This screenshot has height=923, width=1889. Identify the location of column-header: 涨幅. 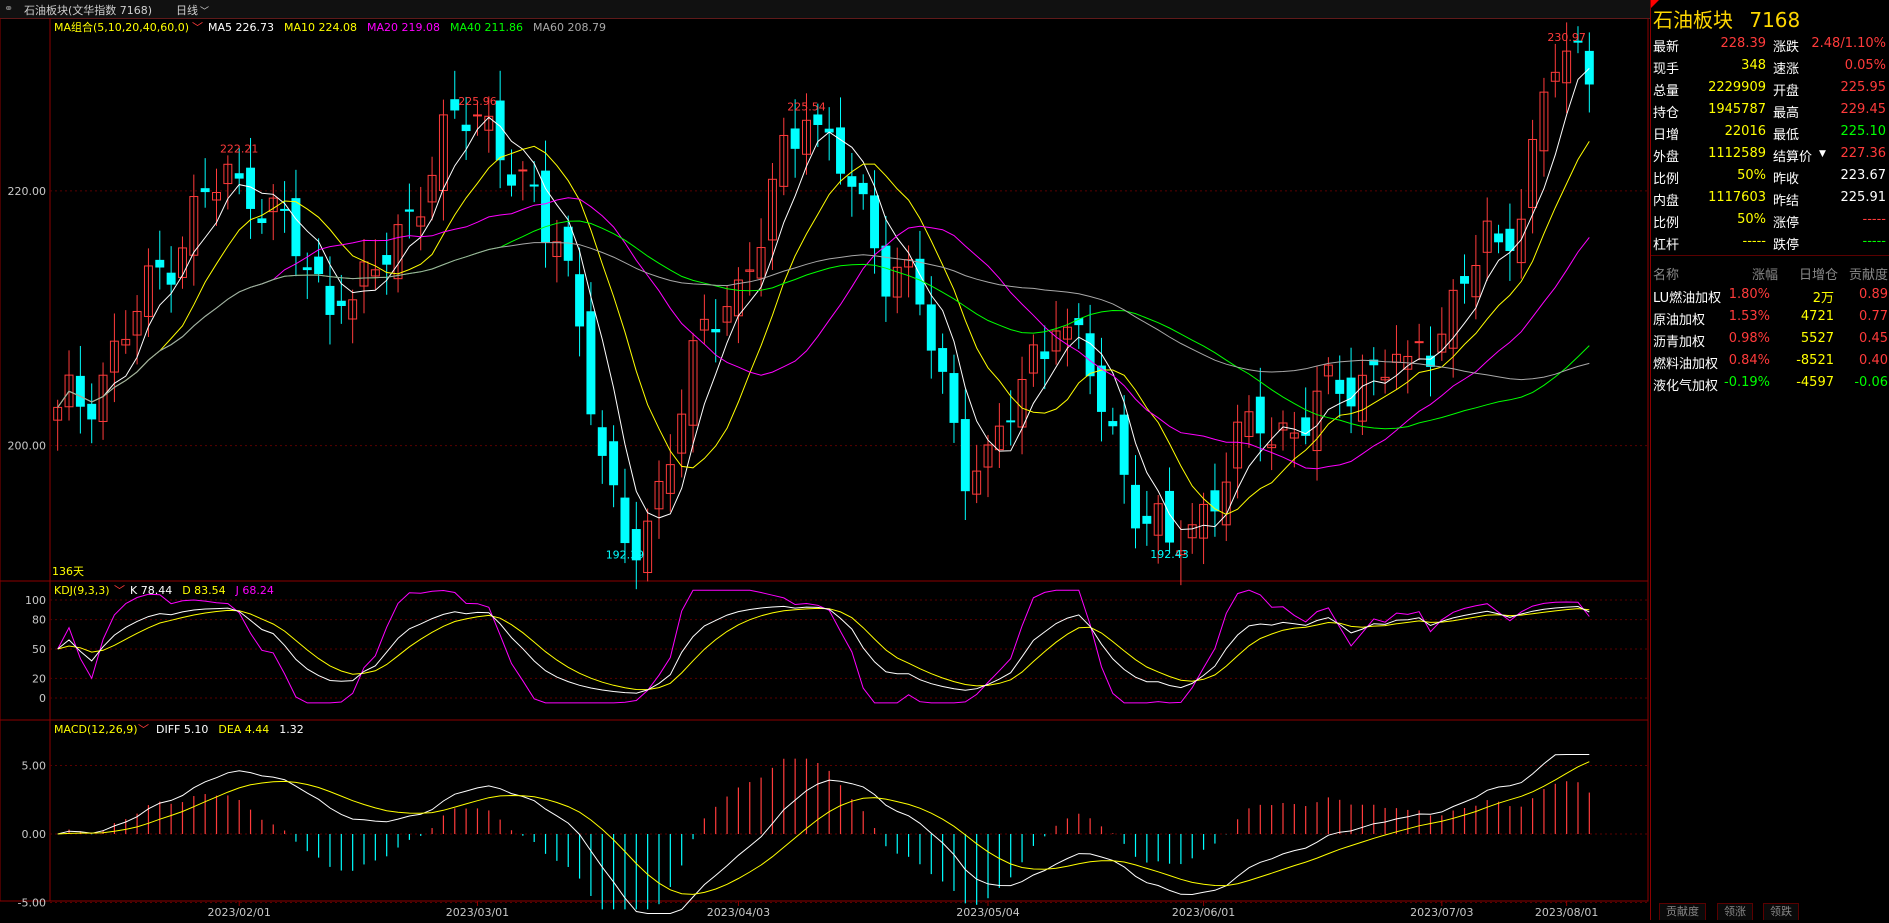
(1764, 275).